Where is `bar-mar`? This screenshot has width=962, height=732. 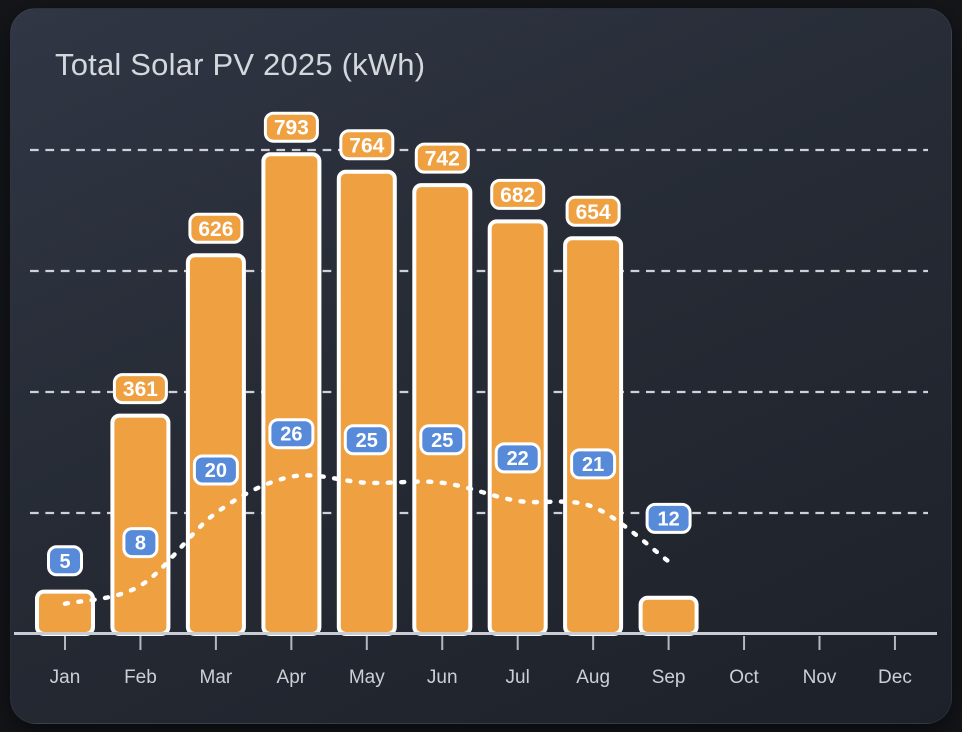 bar-mar is located at coordinates (215, 445).